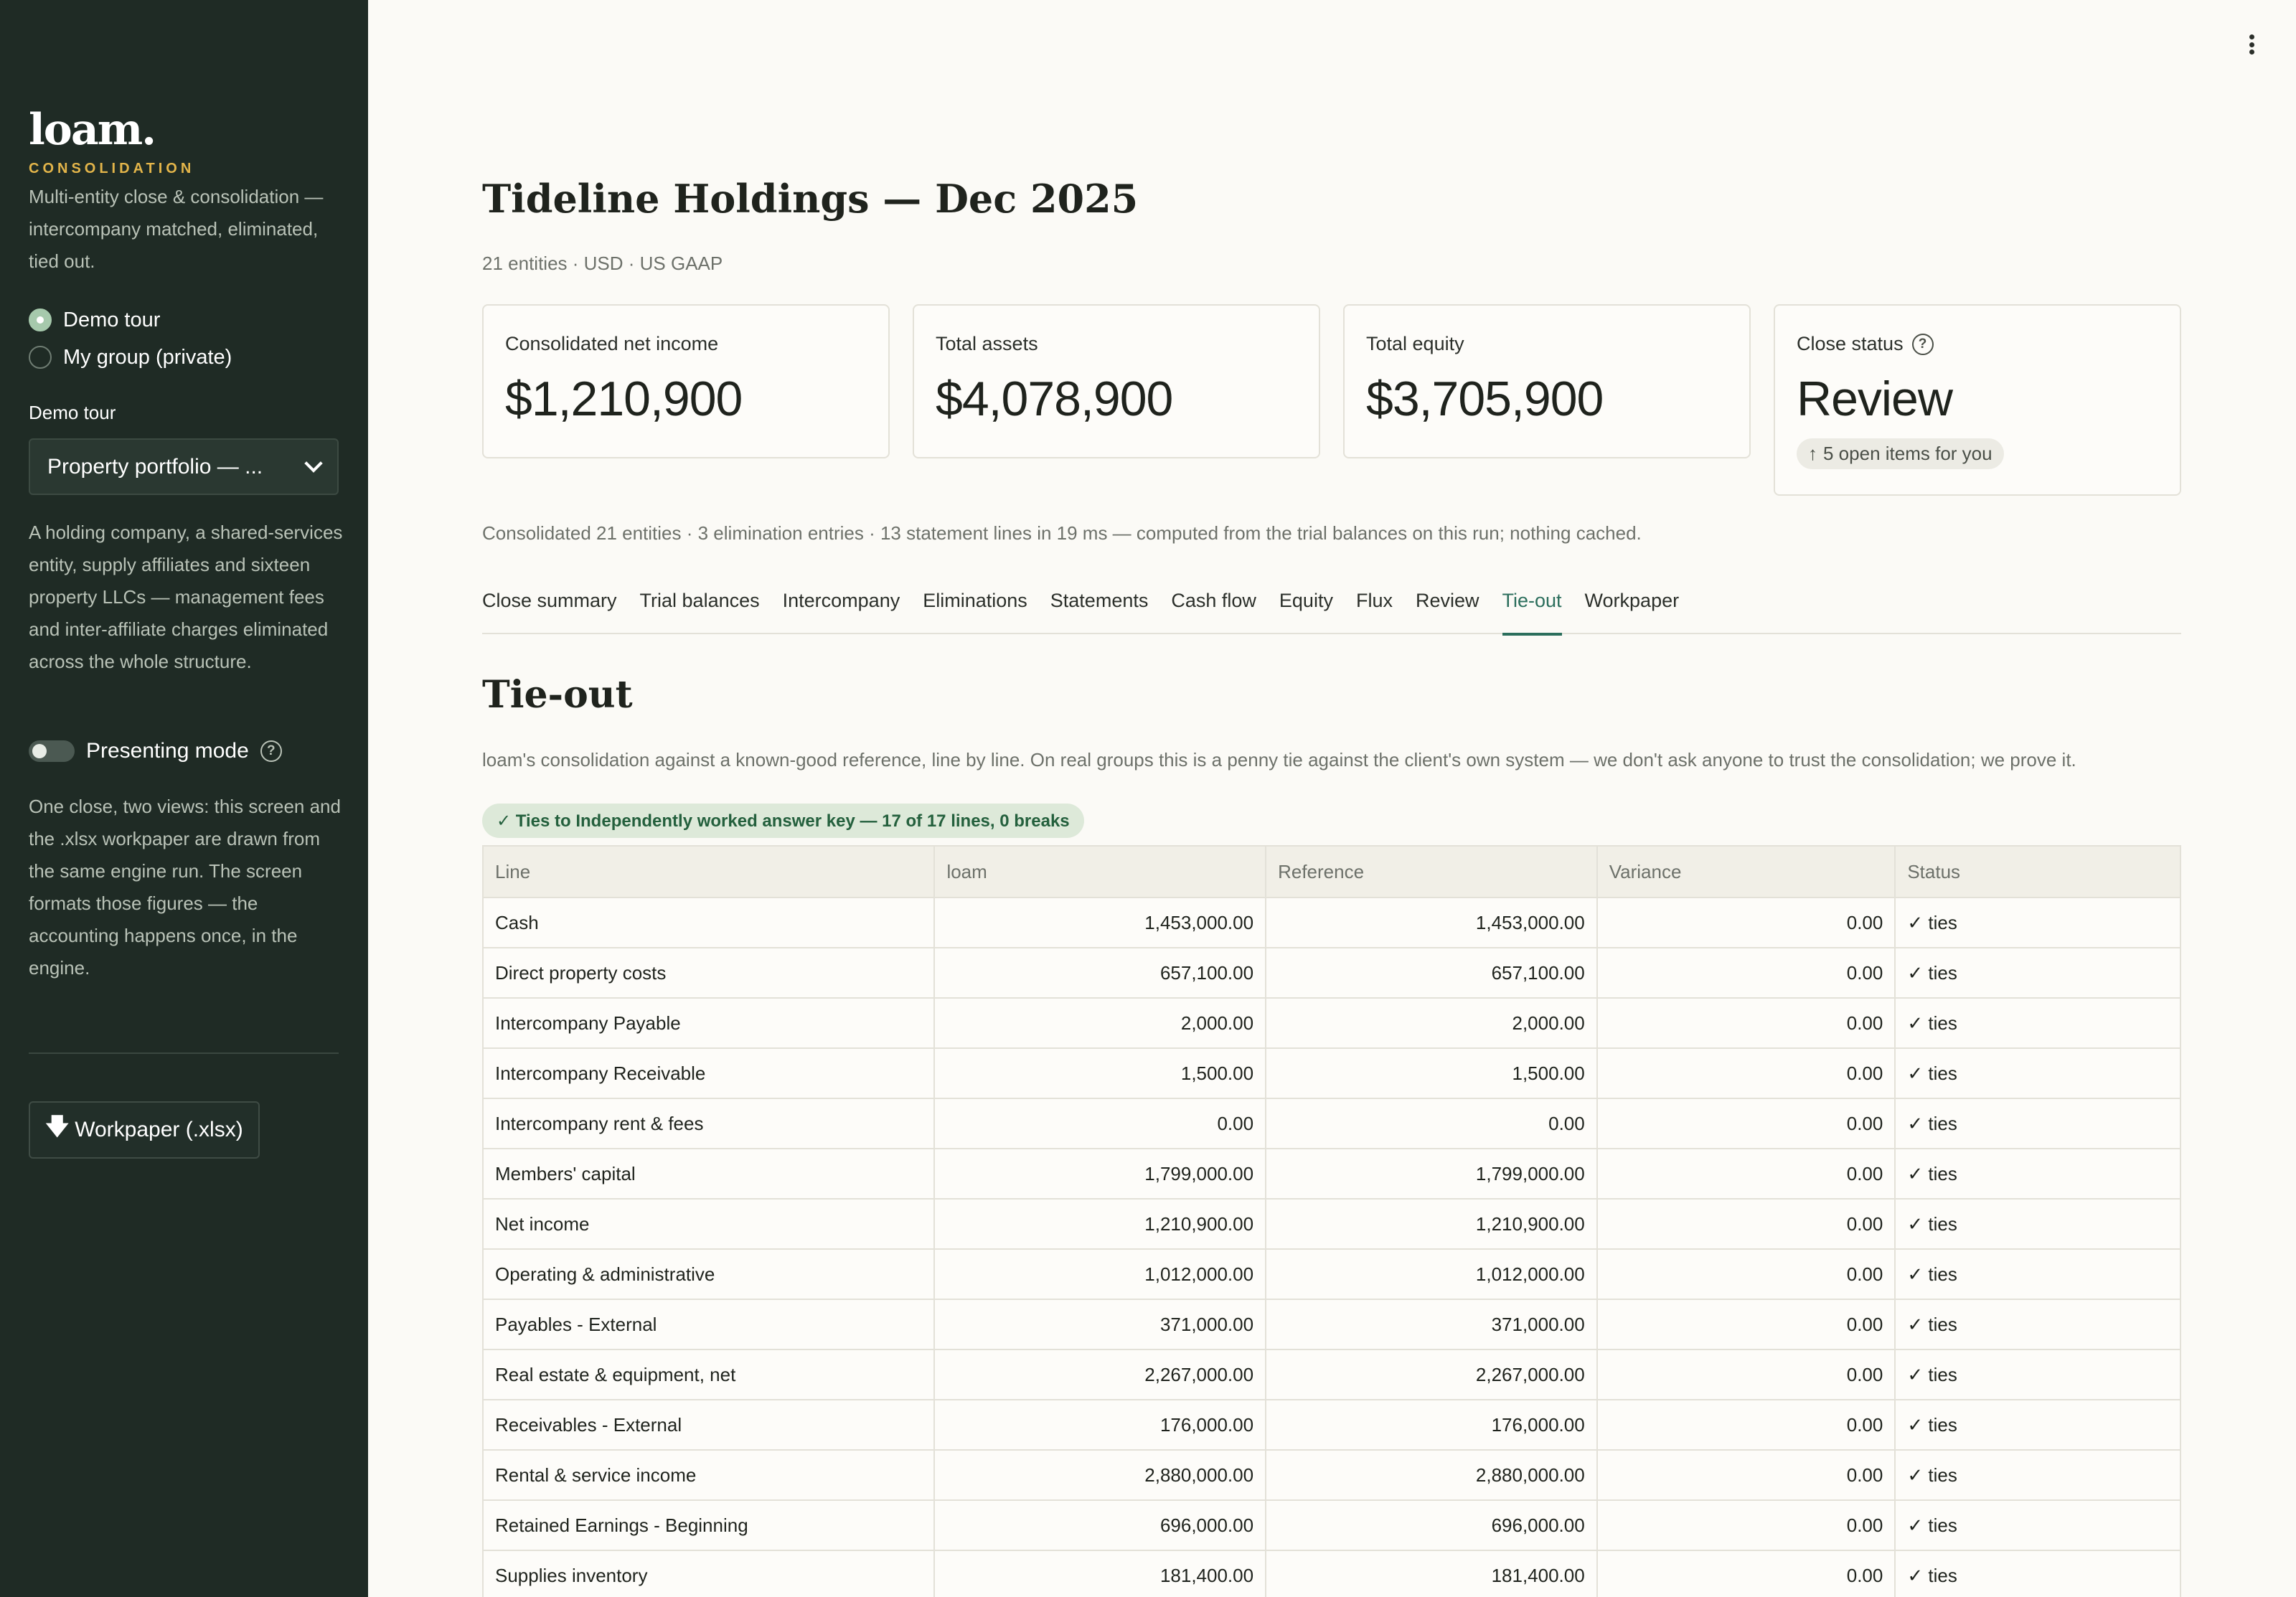 The width and height of the screenshot is (2296, 1597). What do you see at coordinates (314, 463) in the screenshot?
I see `chevron-down-icon` at bounding box center [314, 463].